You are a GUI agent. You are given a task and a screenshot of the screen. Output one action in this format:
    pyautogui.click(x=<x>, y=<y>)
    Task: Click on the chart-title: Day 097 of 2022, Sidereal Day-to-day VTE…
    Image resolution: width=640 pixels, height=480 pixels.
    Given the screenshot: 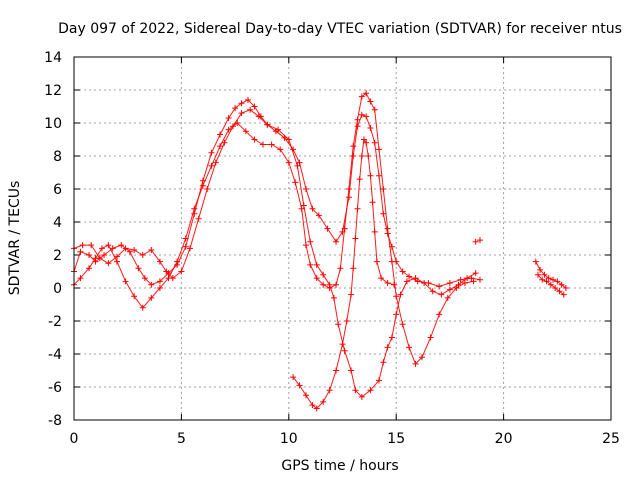 What is the action you would take?
    pyautogui.click(x=340, y=29)
    